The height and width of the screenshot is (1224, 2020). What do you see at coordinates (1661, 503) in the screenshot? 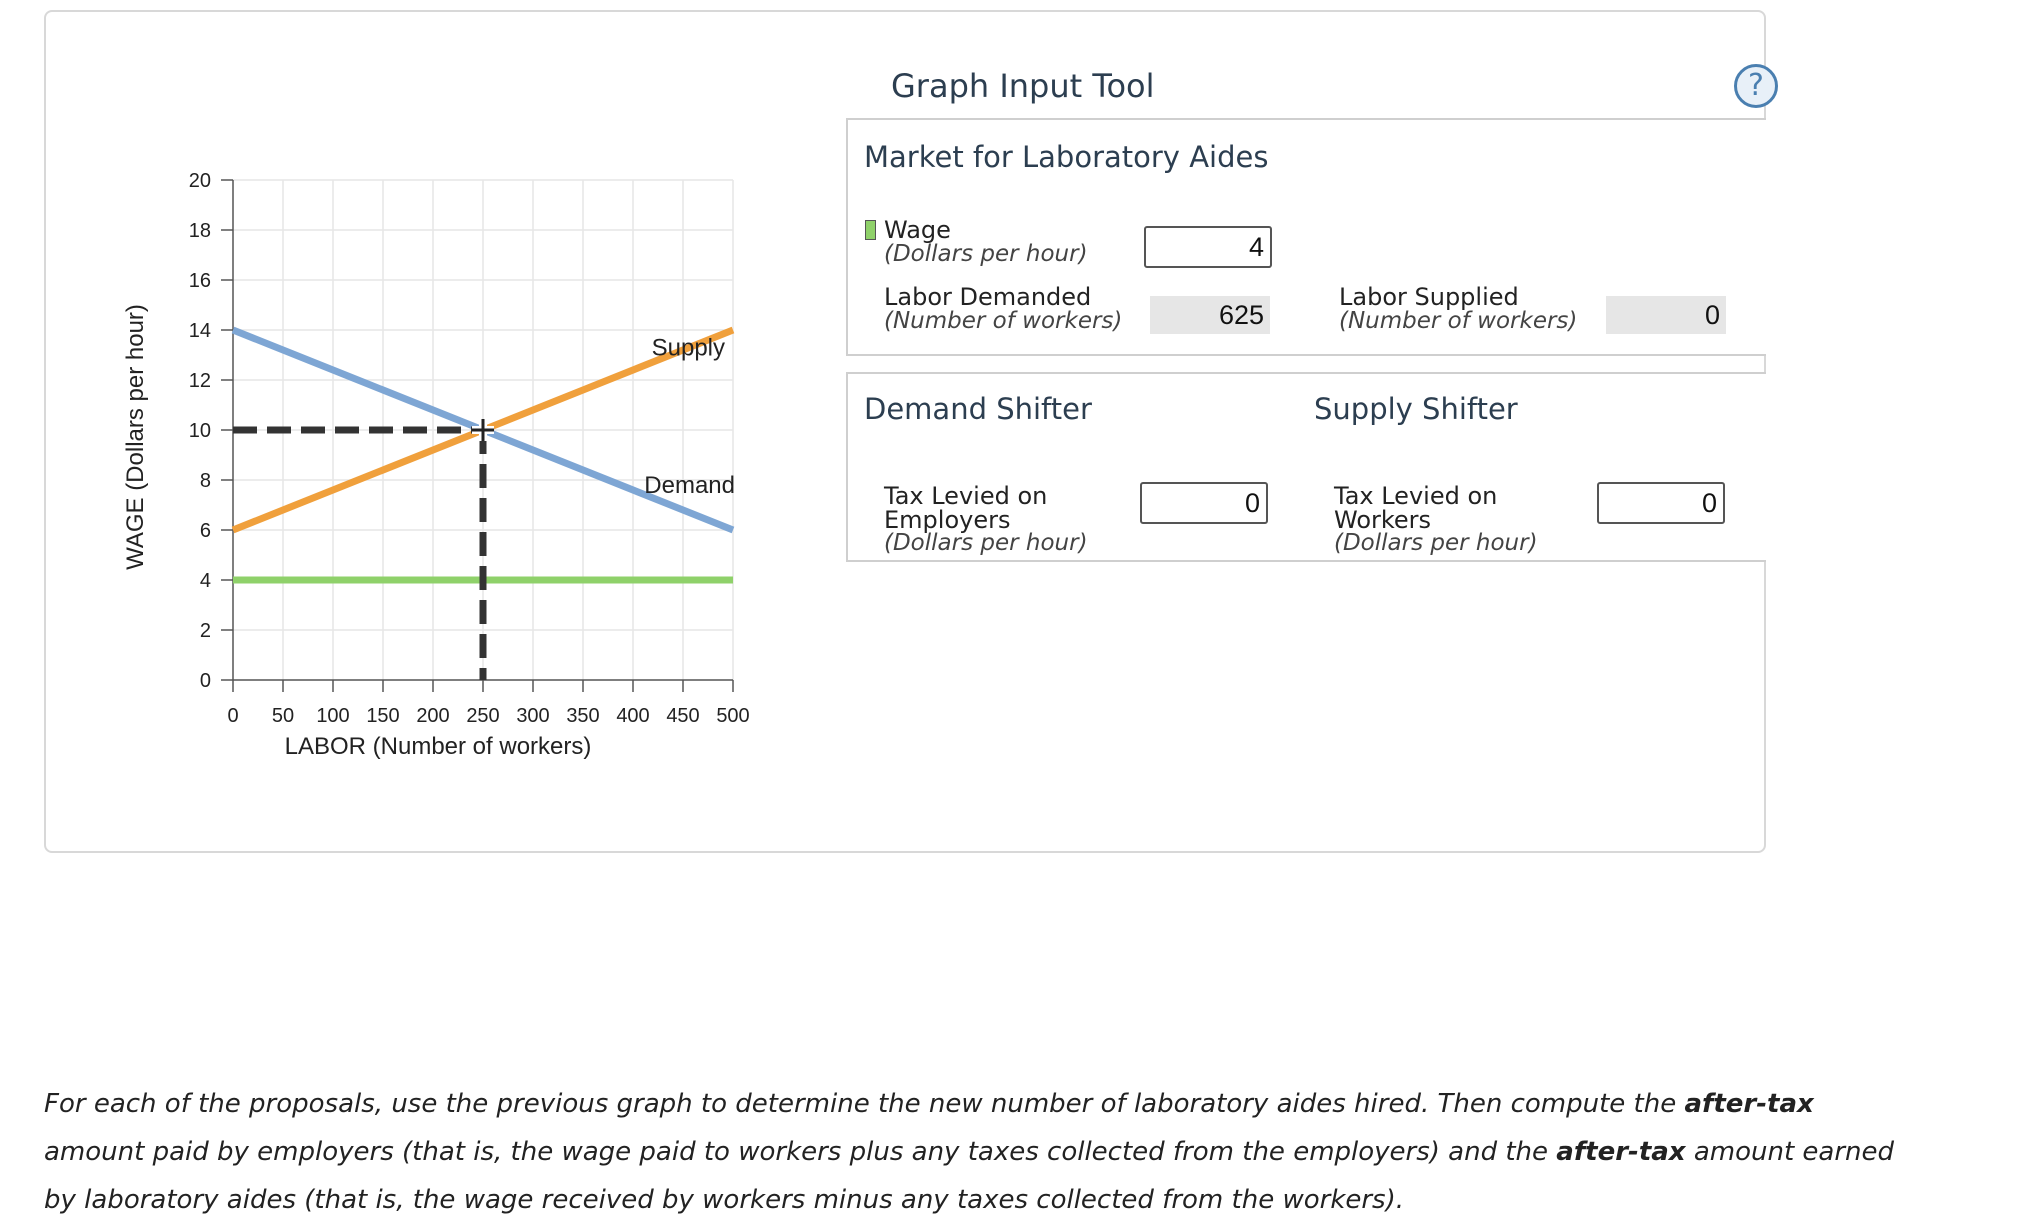
I see `tax-on-workers-input: 0` at bounding box center [1661, 503].